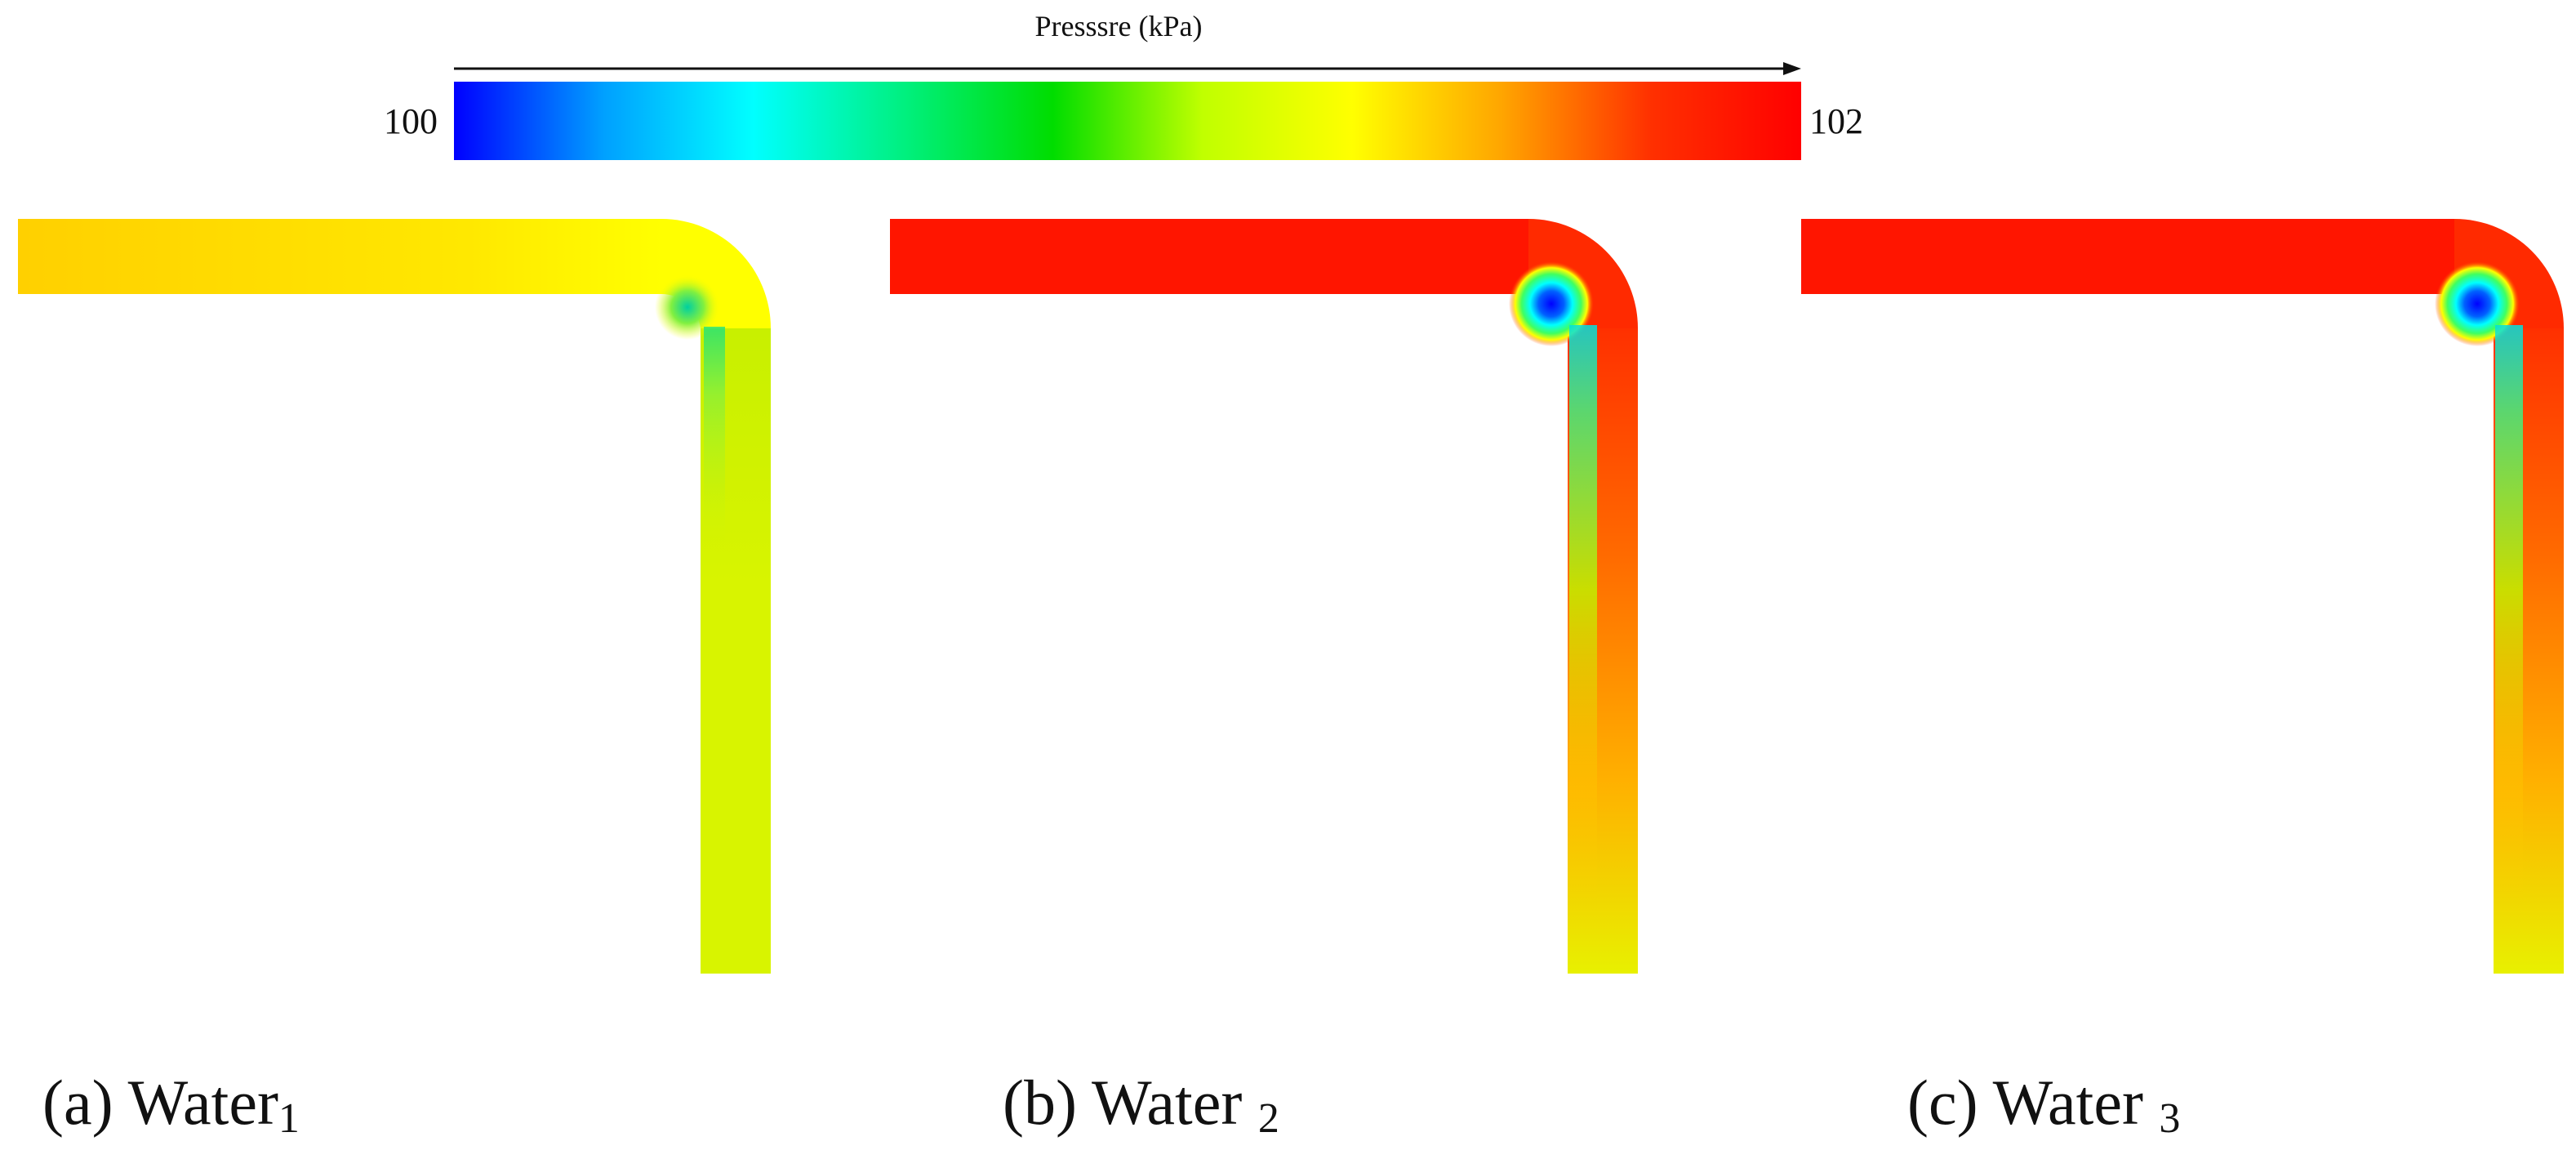  What do you see at coordinates (2033, 1102) in the screenshot?
I see `panel-c-caption-main: (c) Water` at bounding box center [2033, 1102].